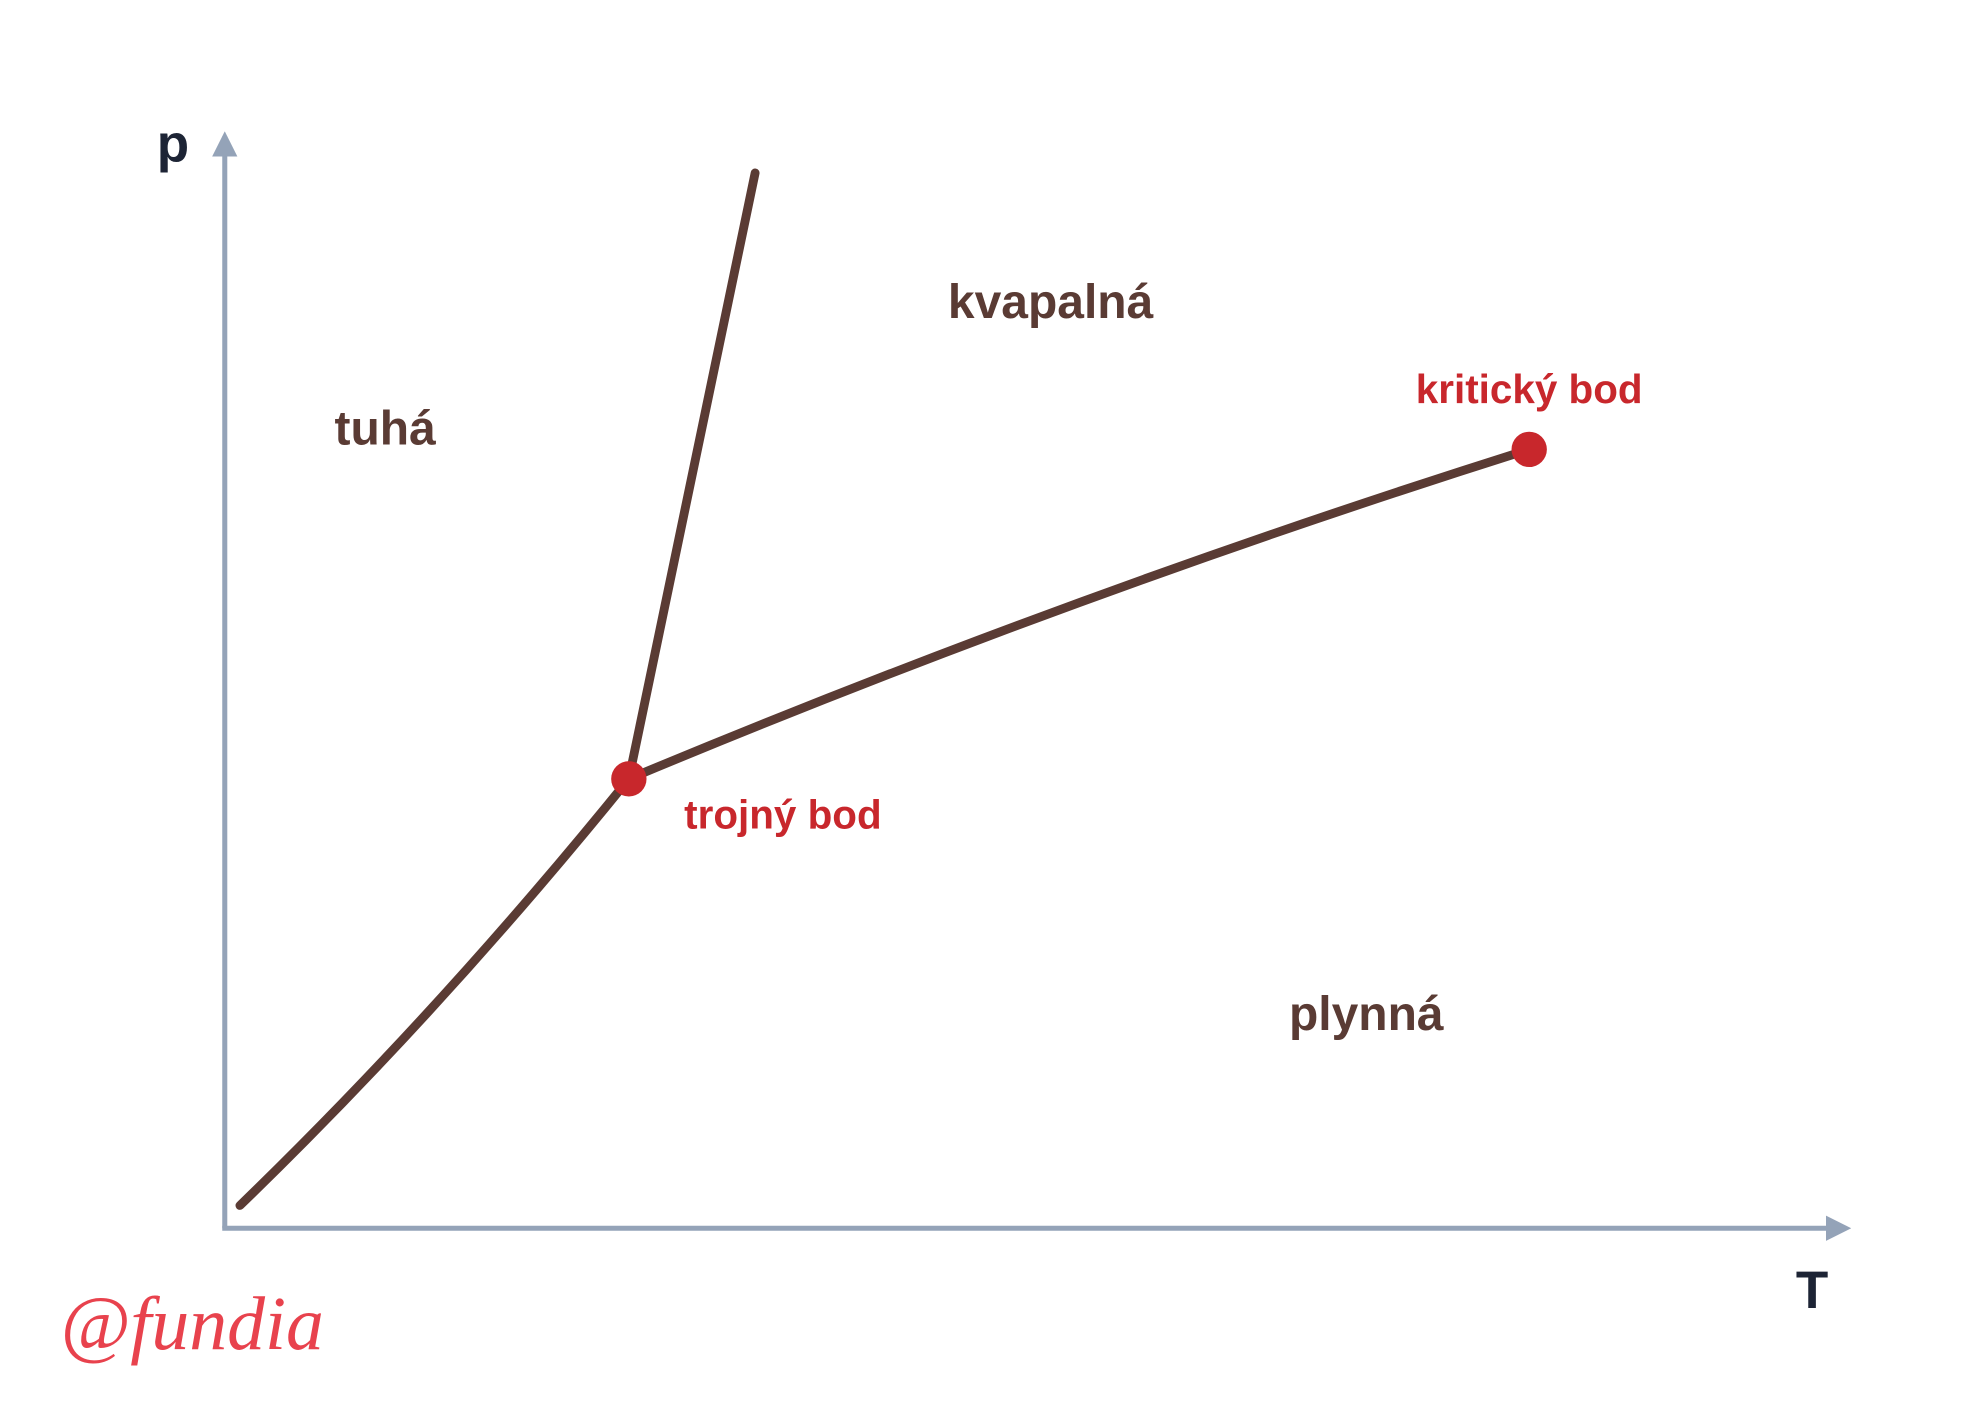 The height and width of the screenshot is (1410, 1980). I want to click on point-label: trojný bod, so click(782, 815).